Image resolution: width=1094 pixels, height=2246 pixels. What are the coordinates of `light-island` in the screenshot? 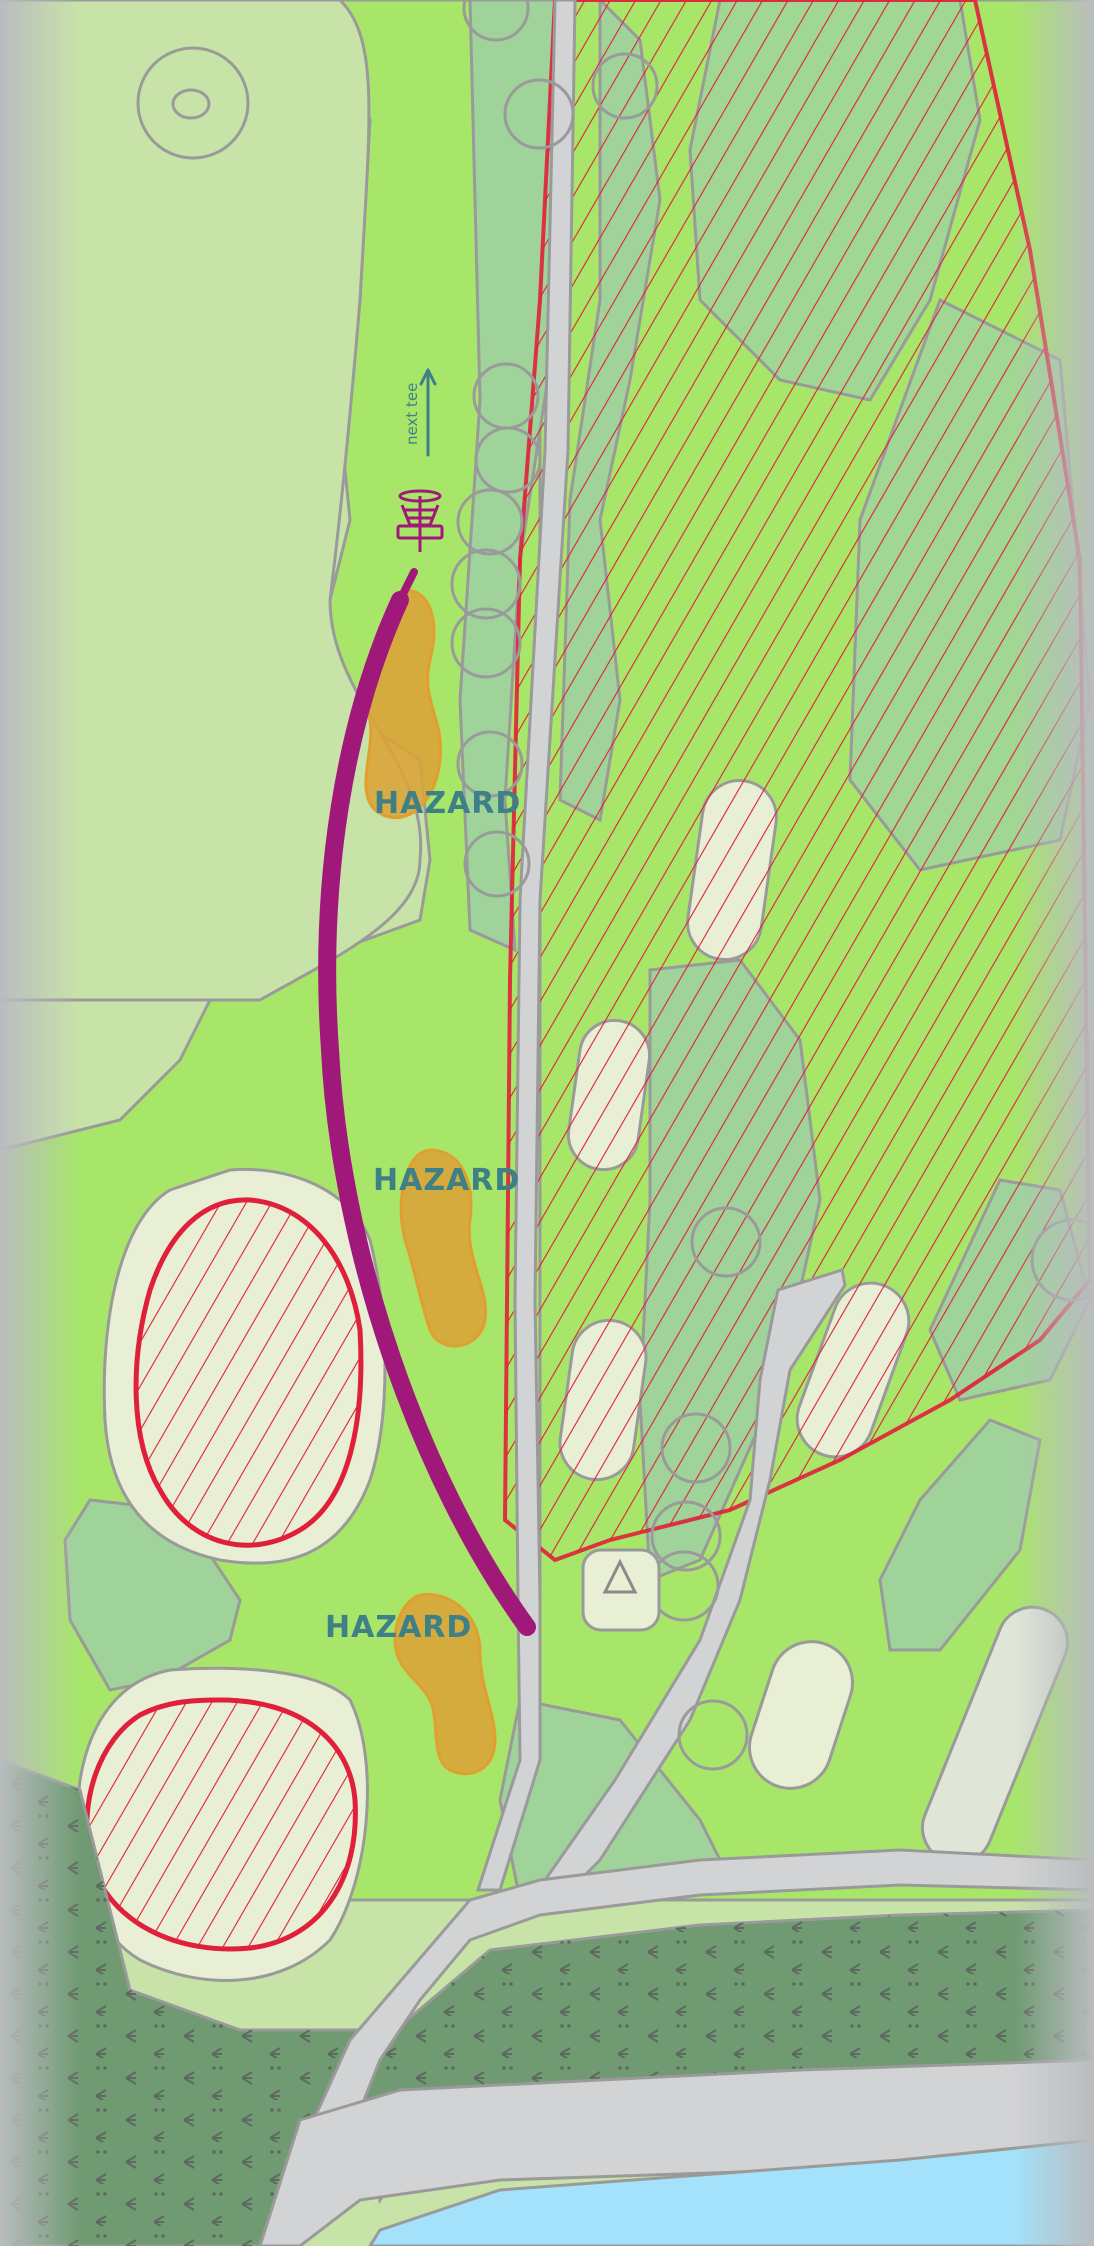 It's located at (801, 1715).